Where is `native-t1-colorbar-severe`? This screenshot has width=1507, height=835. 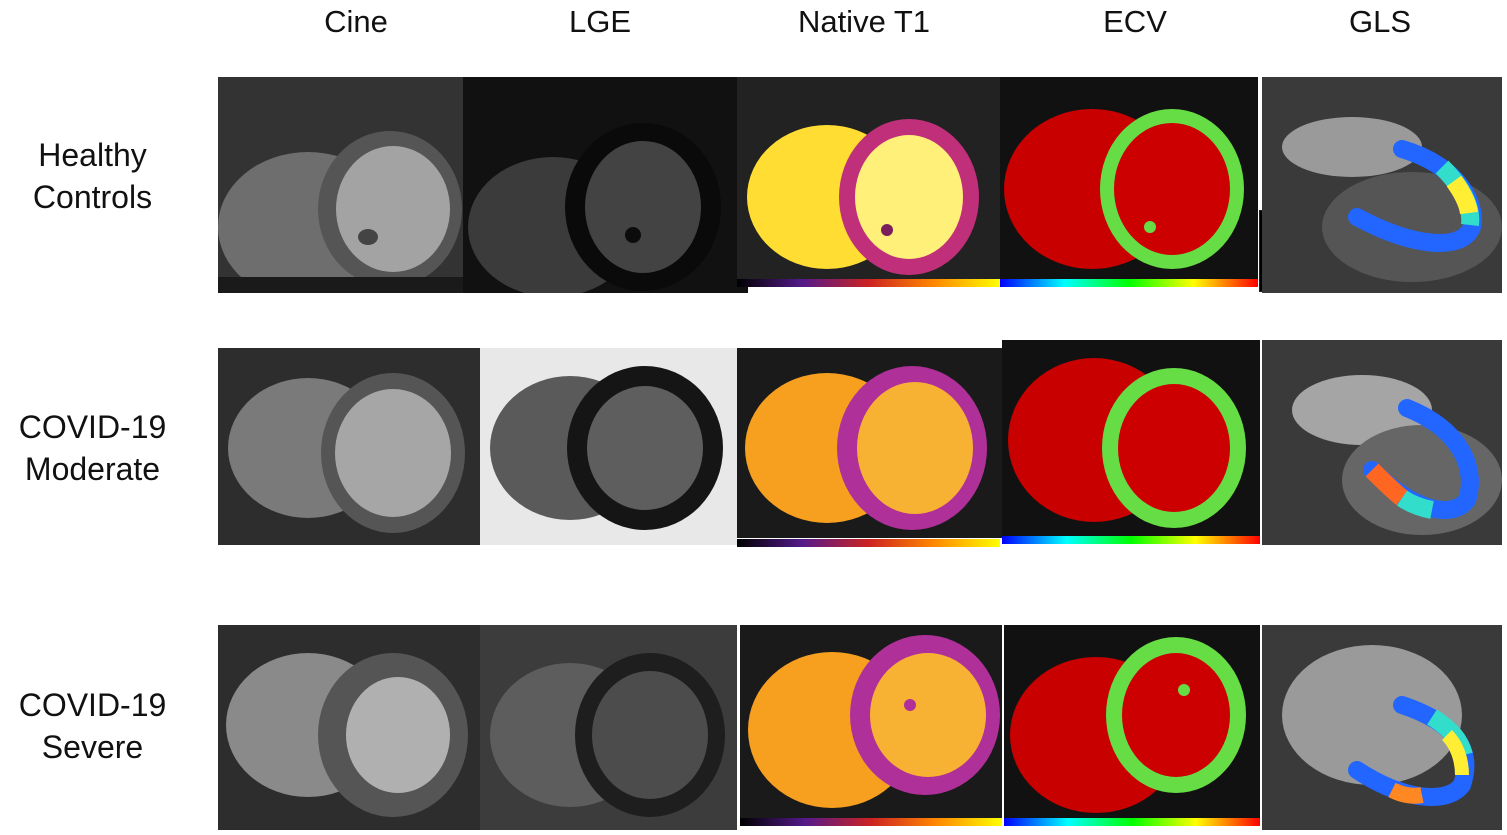
native-t1-colorbar-severe is located at coordinates (871, 822).